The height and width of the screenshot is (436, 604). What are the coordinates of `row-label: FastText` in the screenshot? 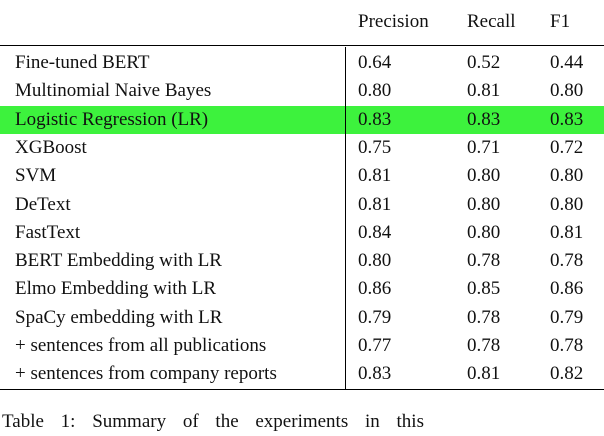 It's located at (48, 232).